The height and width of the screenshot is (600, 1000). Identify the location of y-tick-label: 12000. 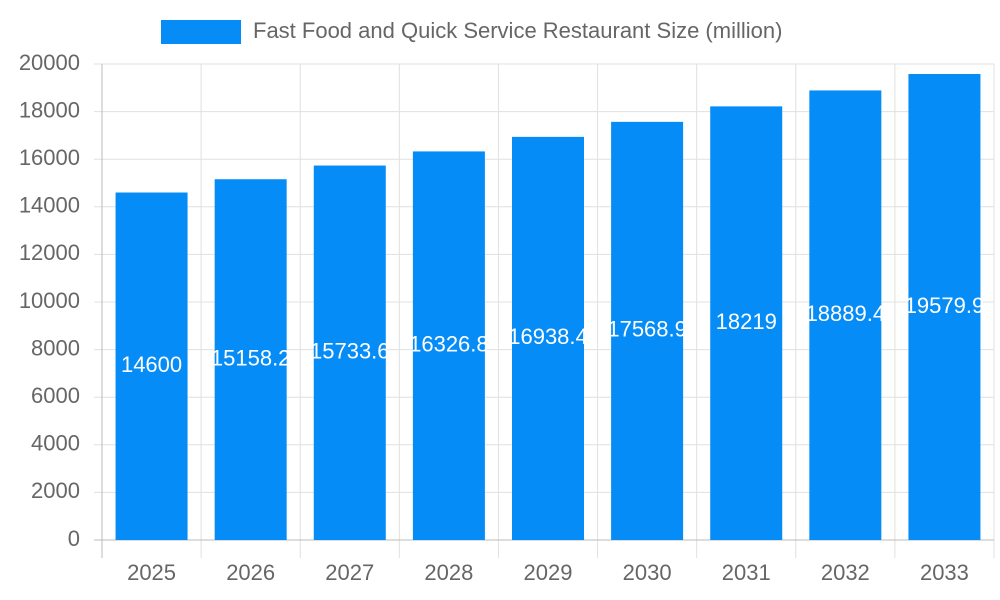
(49, 252).